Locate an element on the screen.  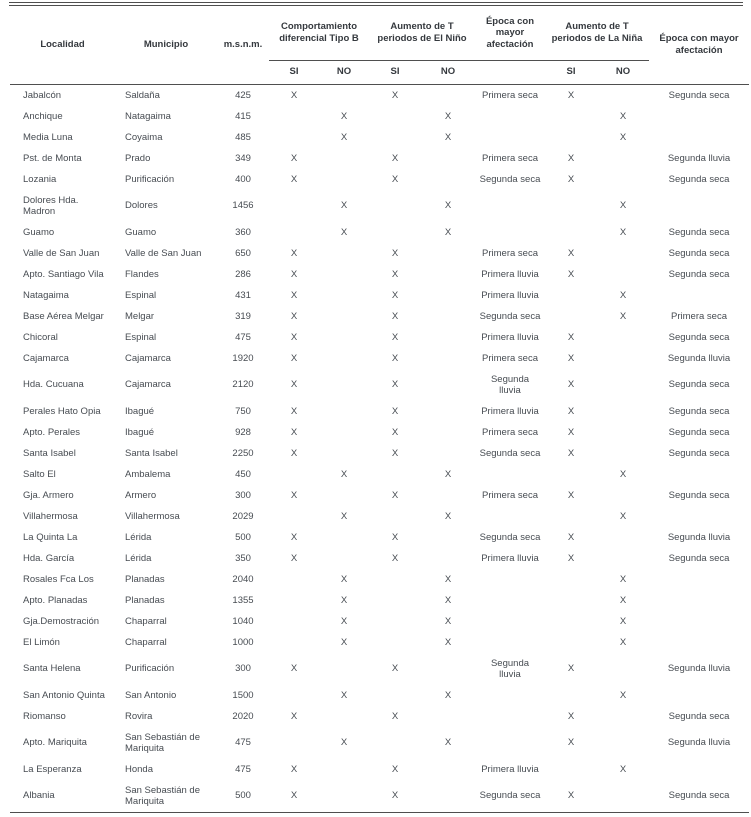
cell-msnm: 1456 is located at coordinates (243, 205).